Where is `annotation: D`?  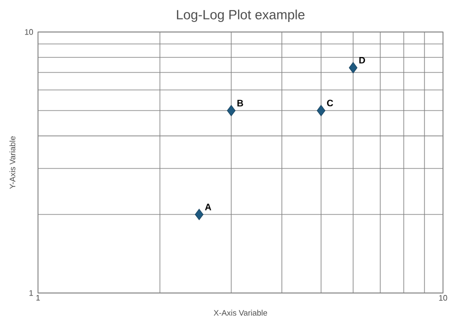
annotation: D is located at coordinates (362, 60).